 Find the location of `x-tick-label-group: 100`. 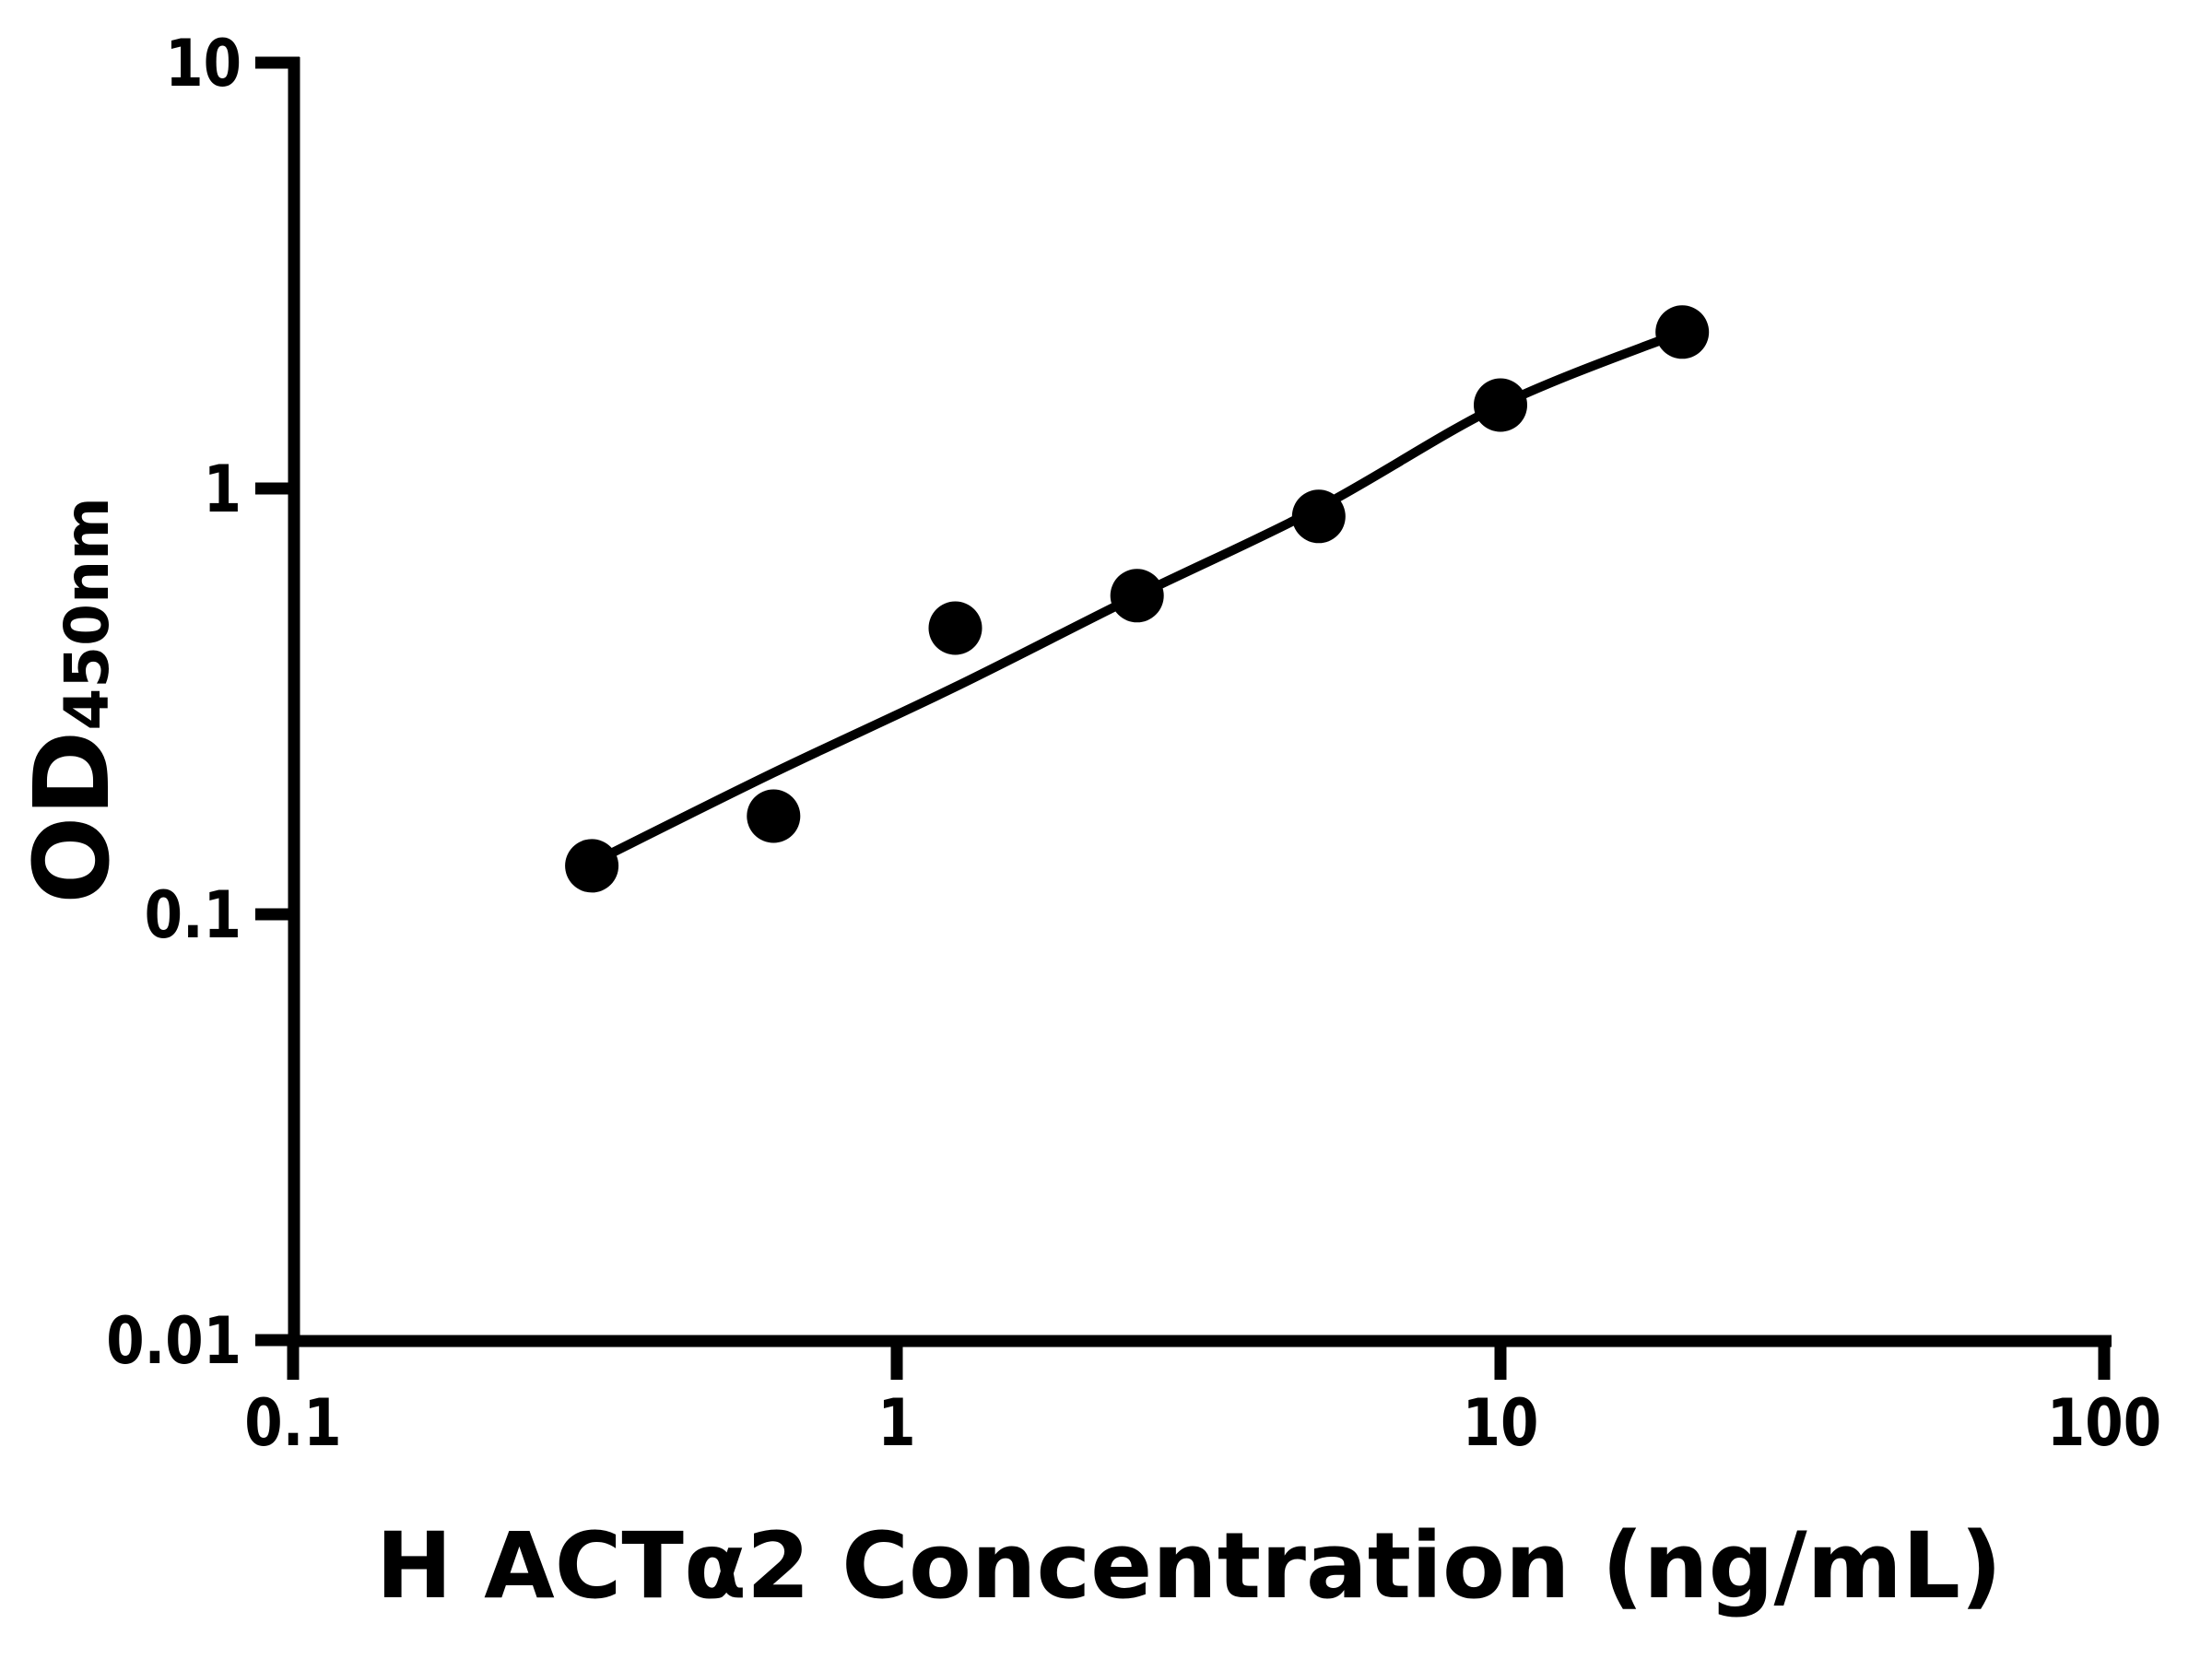

x-tick-label-group: 100 is located at coordinates (2104, 1423).